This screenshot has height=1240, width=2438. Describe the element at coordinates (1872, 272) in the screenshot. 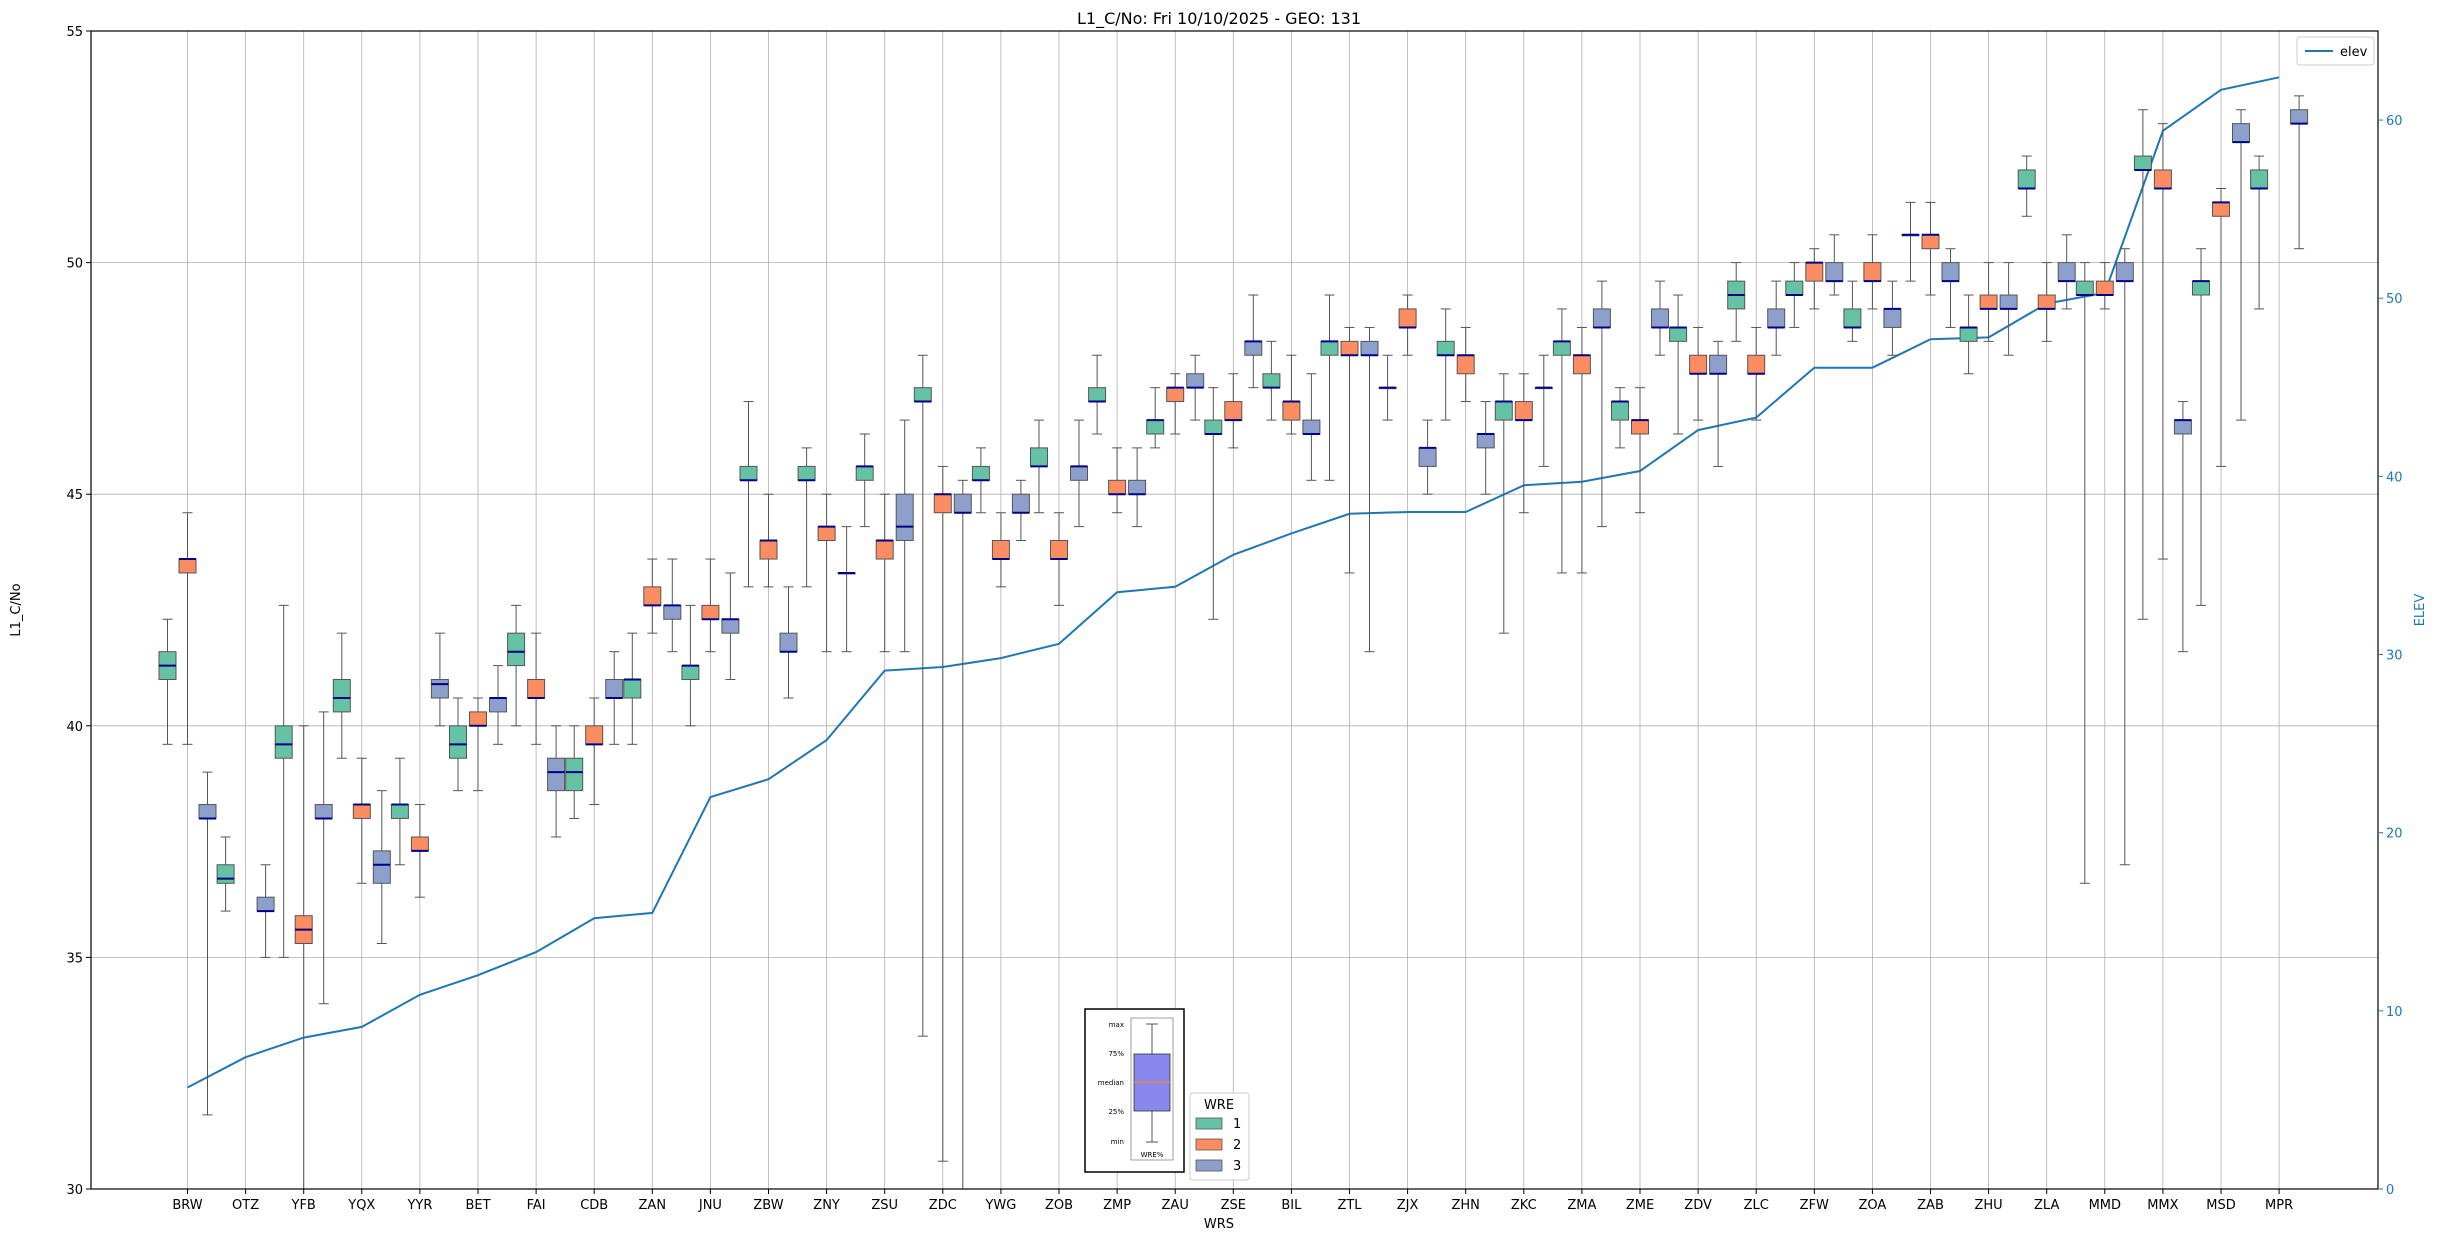

I see `box-ZOA-wre2` at that location.